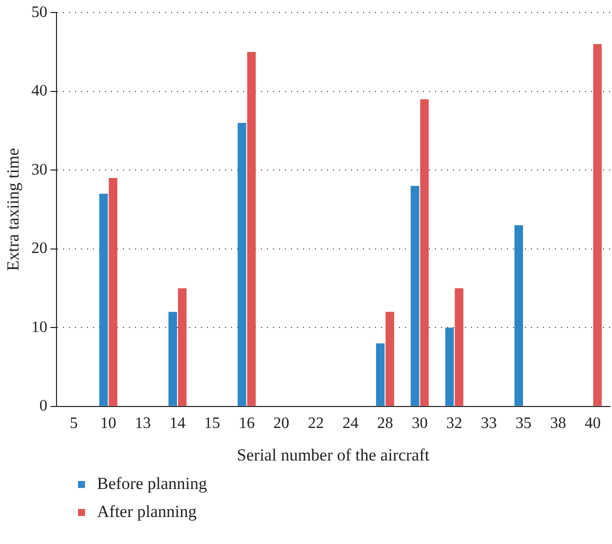 The height and width of the screenshot is (544, 612). Describe the element at coordinates (178, 423) in the screenshot. I see `x-tick-label: 14` at that location.